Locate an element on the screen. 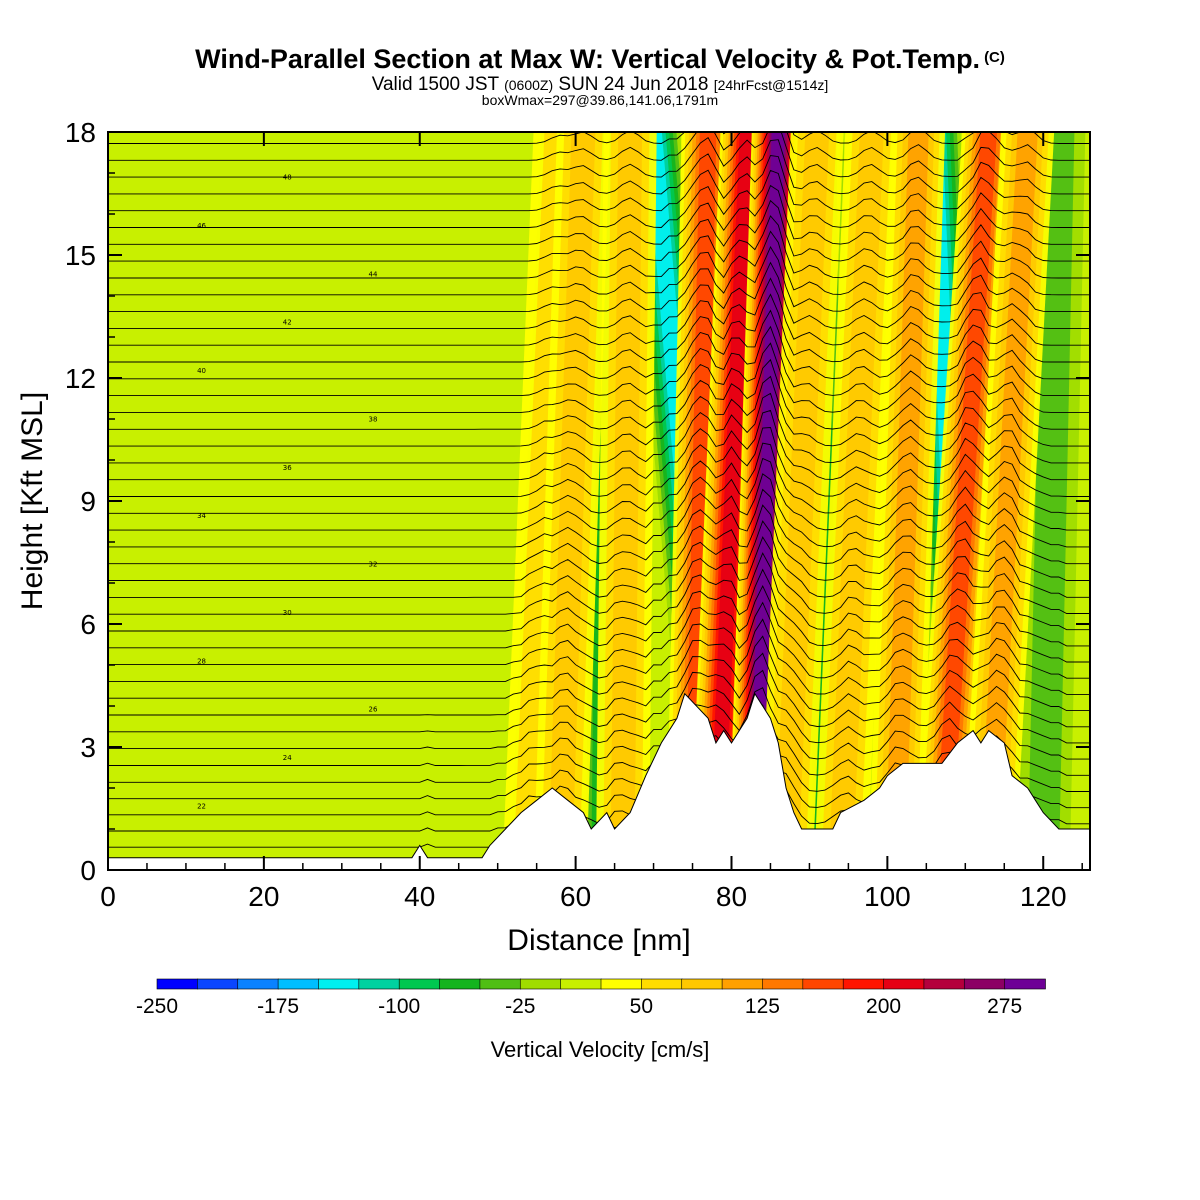 Image resolution: width=1200 pixels, height=1200 pixels. colorbar: -250 -175 -100 -25 50 125 200 275 is located at coordinates (591, 998).